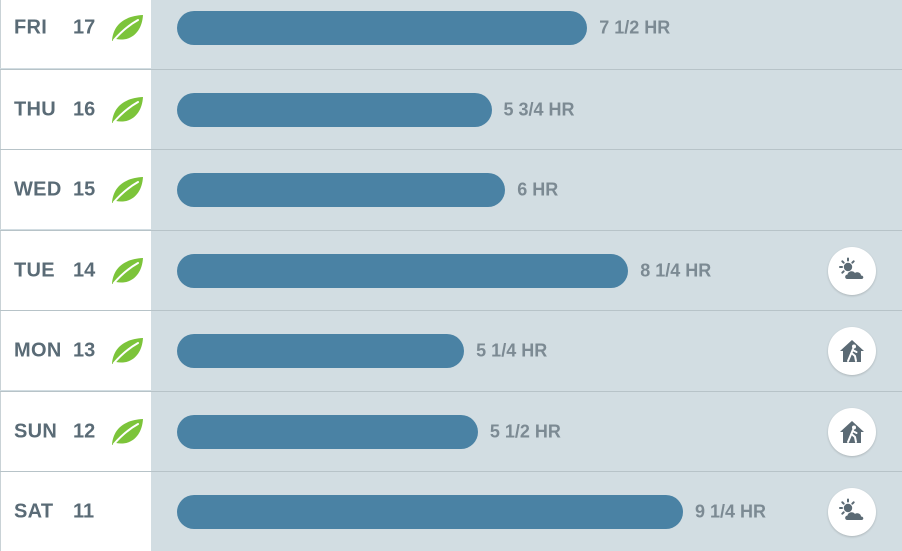 This screenshot has width=902, height=551. I want to click on day-label-cell: TUE 14, so click(75, 270).